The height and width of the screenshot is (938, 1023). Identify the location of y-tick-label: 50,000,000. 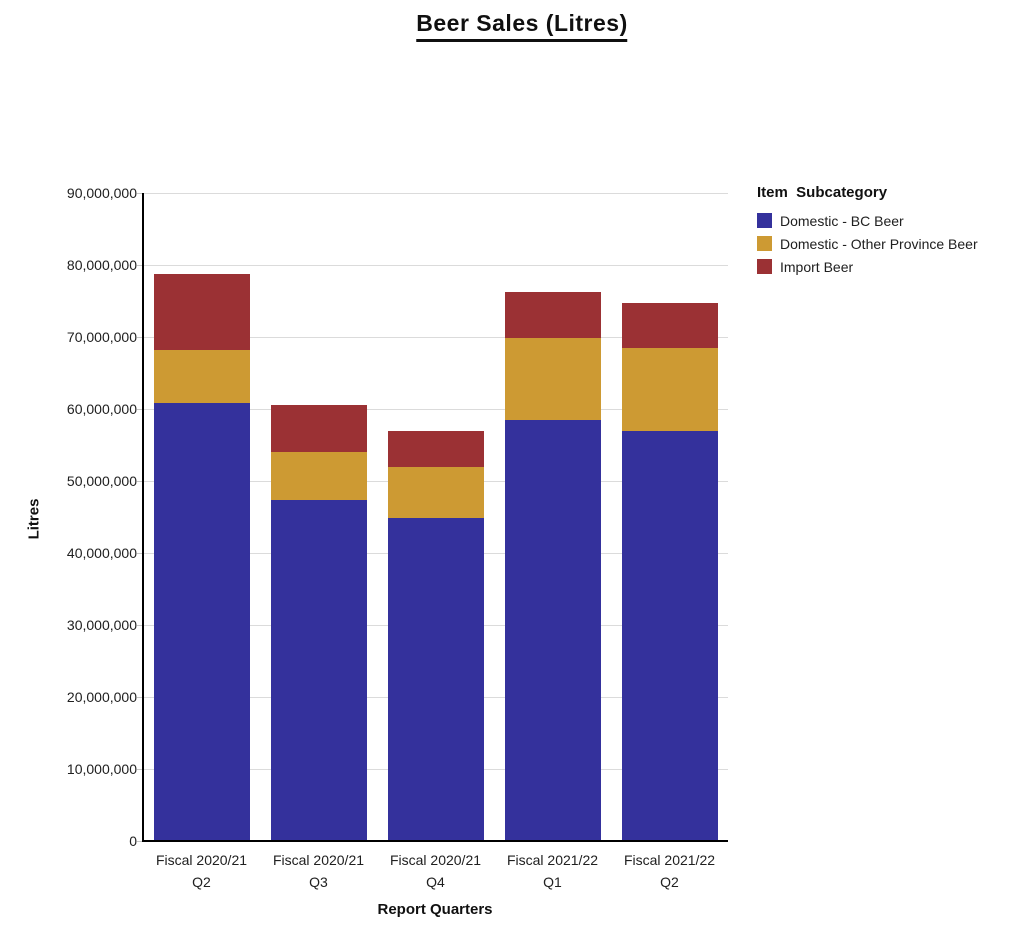
(101, 481).